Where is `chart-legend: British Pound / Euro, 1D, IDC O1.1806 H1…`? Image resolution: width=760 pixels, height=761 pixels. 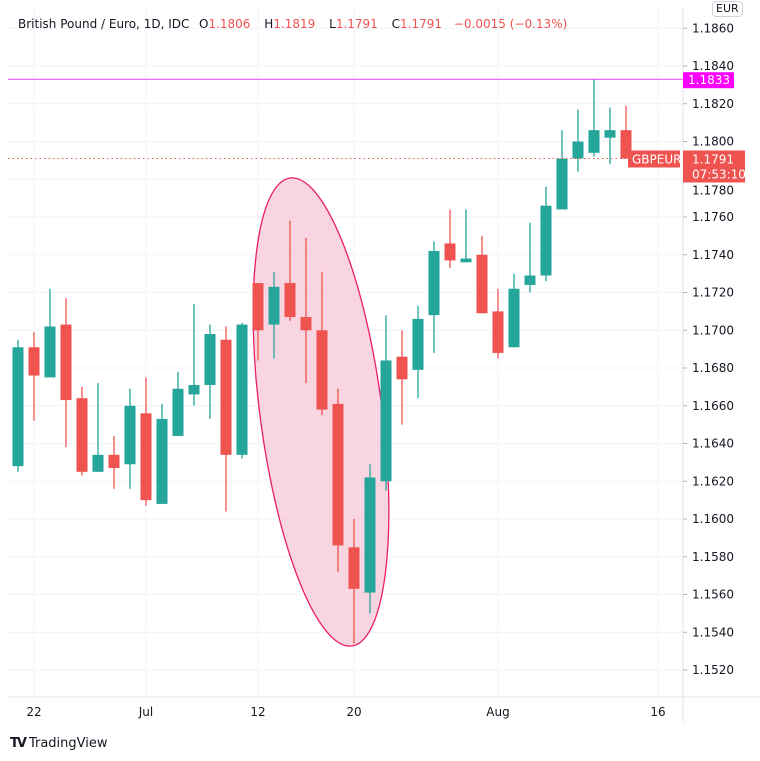
chart-legend: British Pound / Euro, 1D, IDC O1.1806 H1… is located at coordinates (296, 24).